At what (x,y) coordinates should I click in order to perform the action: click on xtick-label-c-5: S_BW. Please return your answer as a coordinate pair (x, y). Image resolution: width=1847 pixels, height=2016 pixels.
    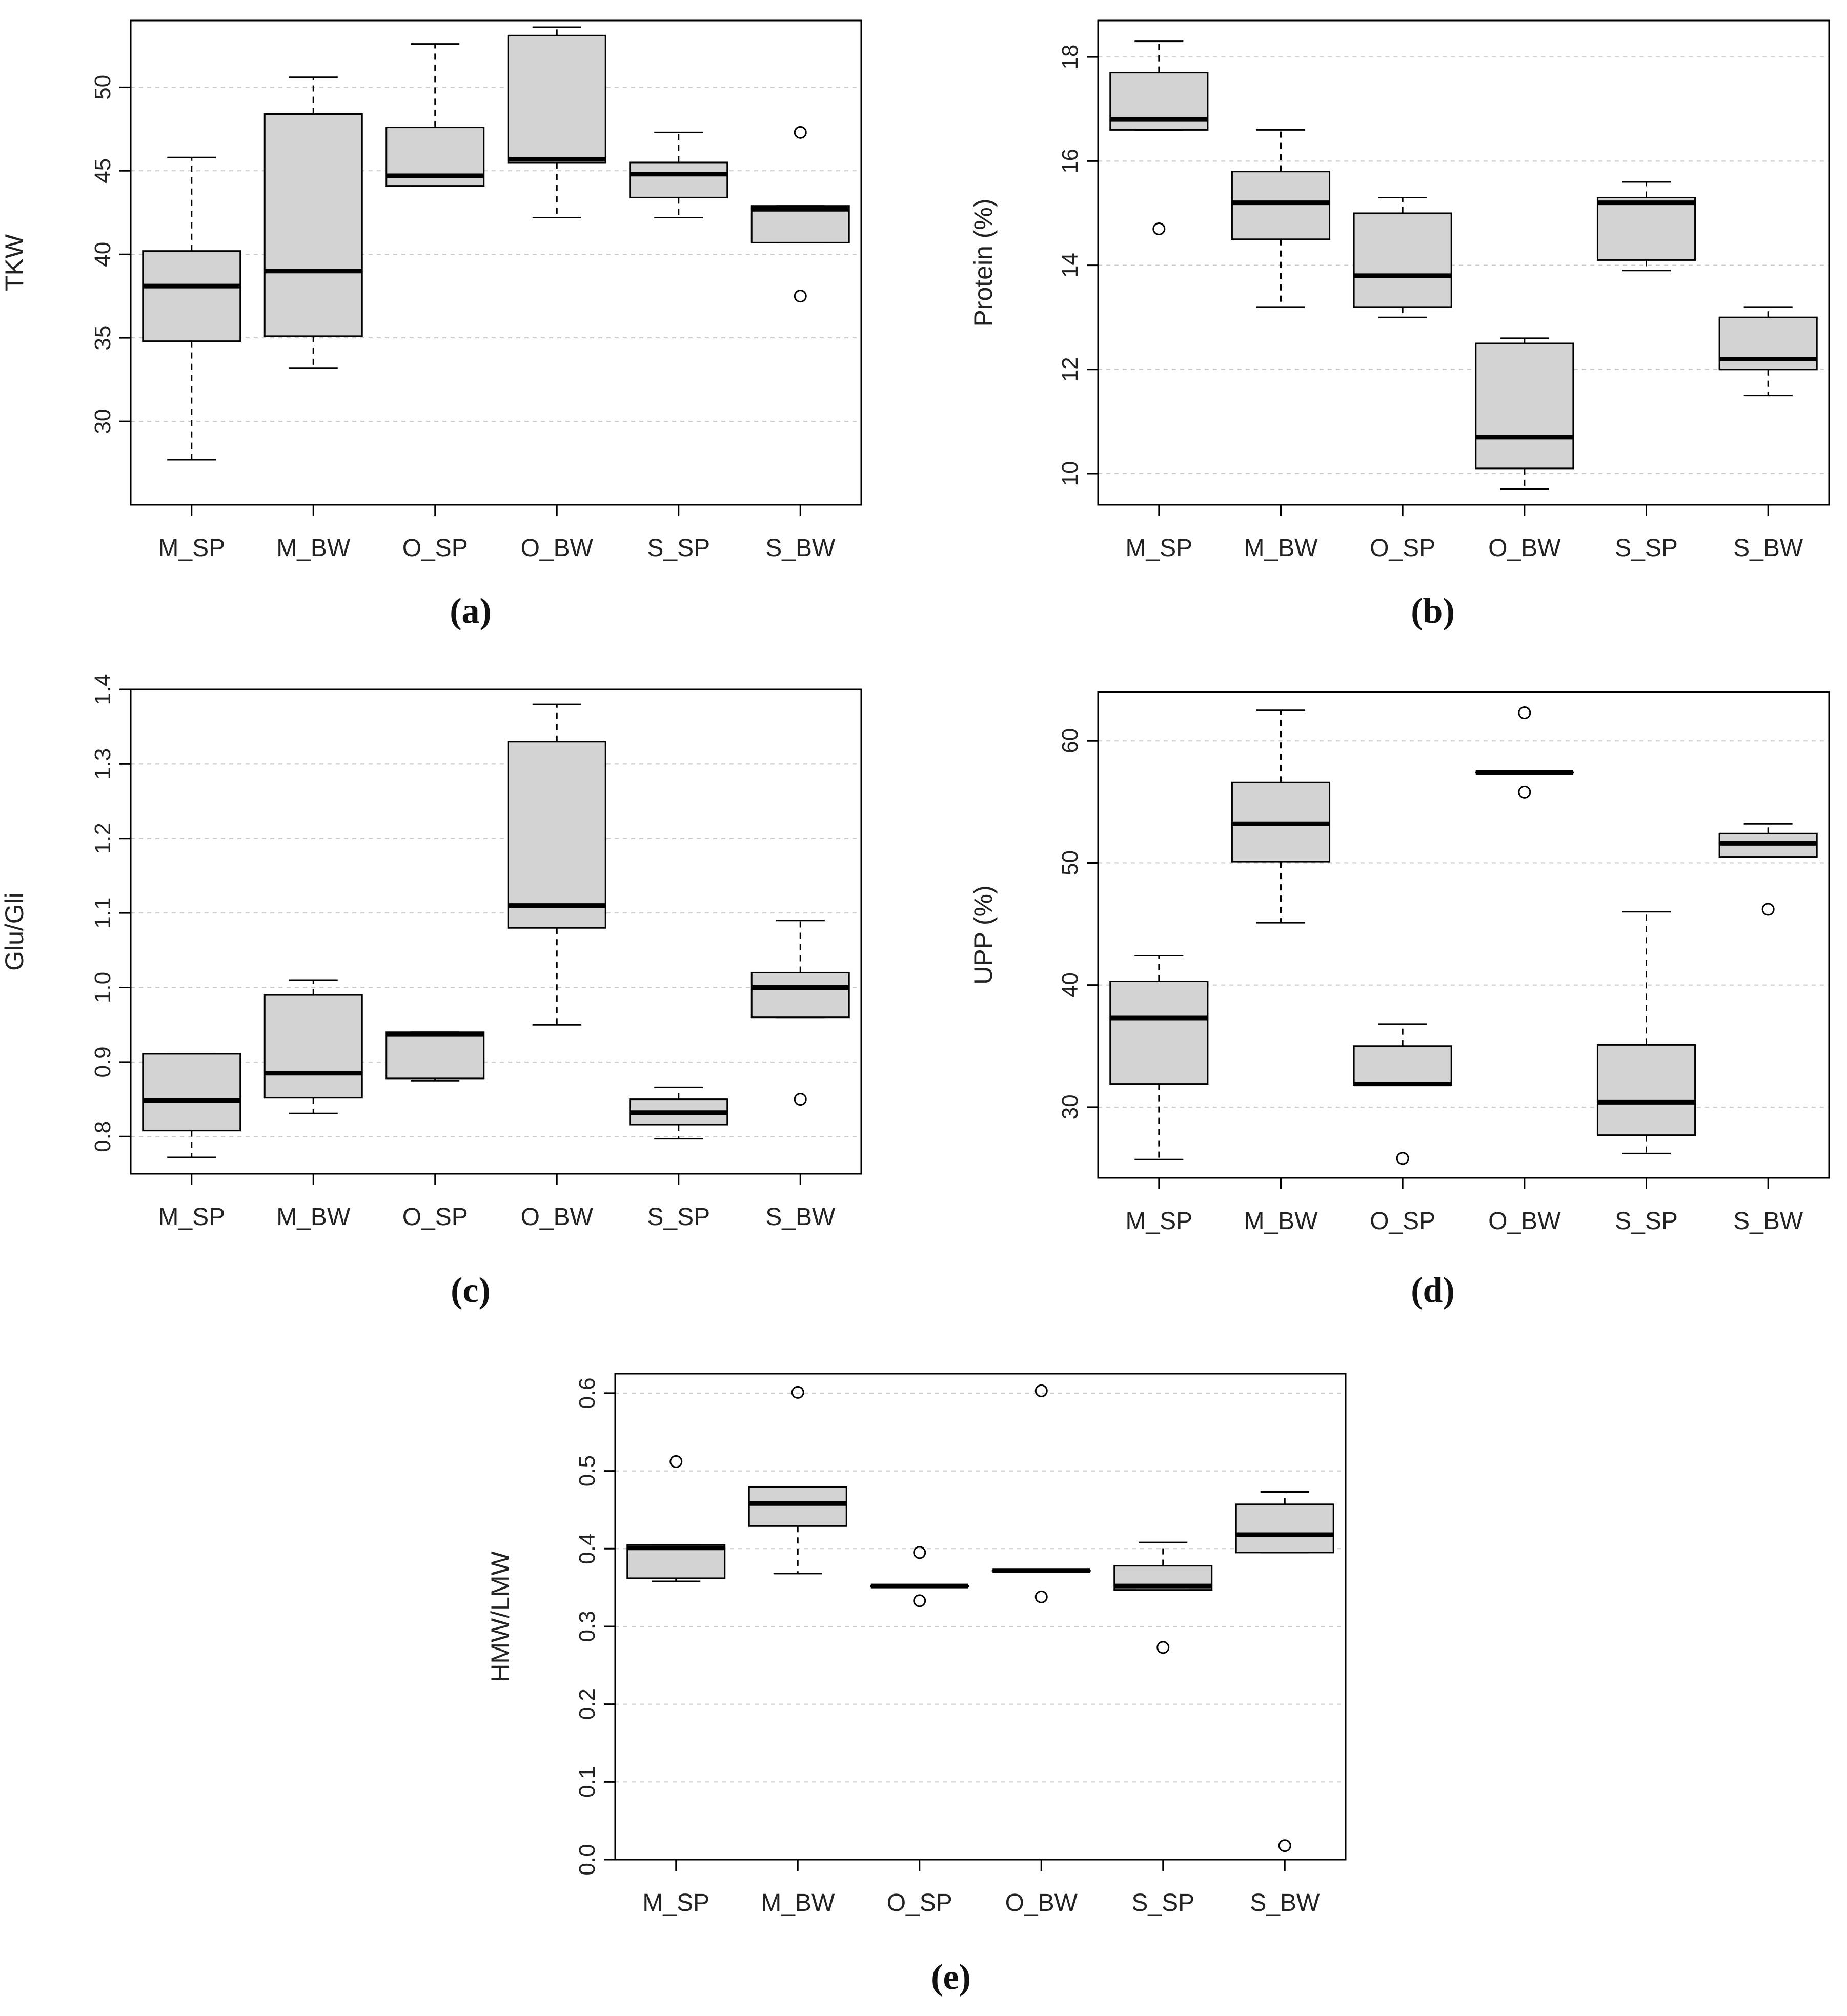
    Looking at the image, I should click on (800, 1217).